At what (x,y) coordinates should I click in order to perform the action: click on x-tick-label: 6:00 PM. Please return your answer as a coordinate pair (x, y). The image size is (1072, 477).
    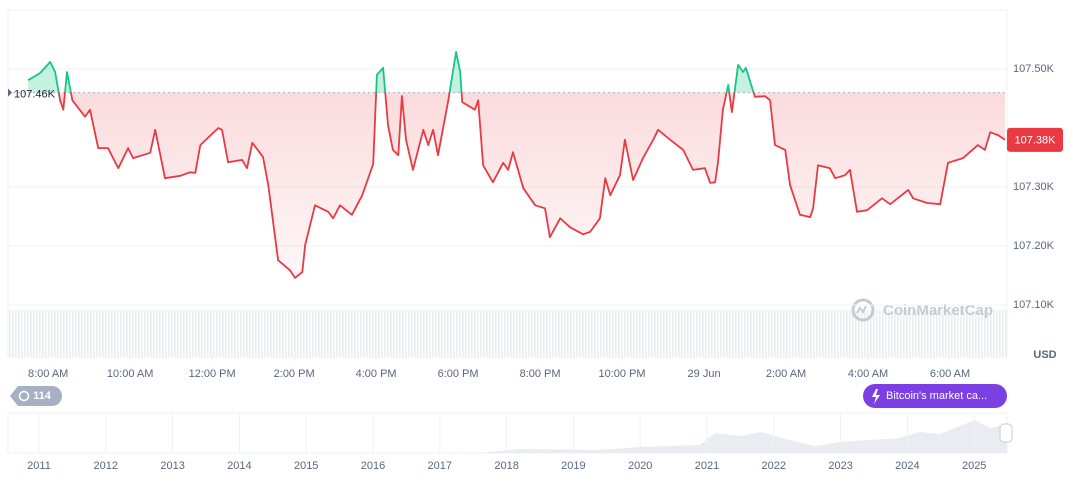
    Looking at the image, I should click on (458, 374).